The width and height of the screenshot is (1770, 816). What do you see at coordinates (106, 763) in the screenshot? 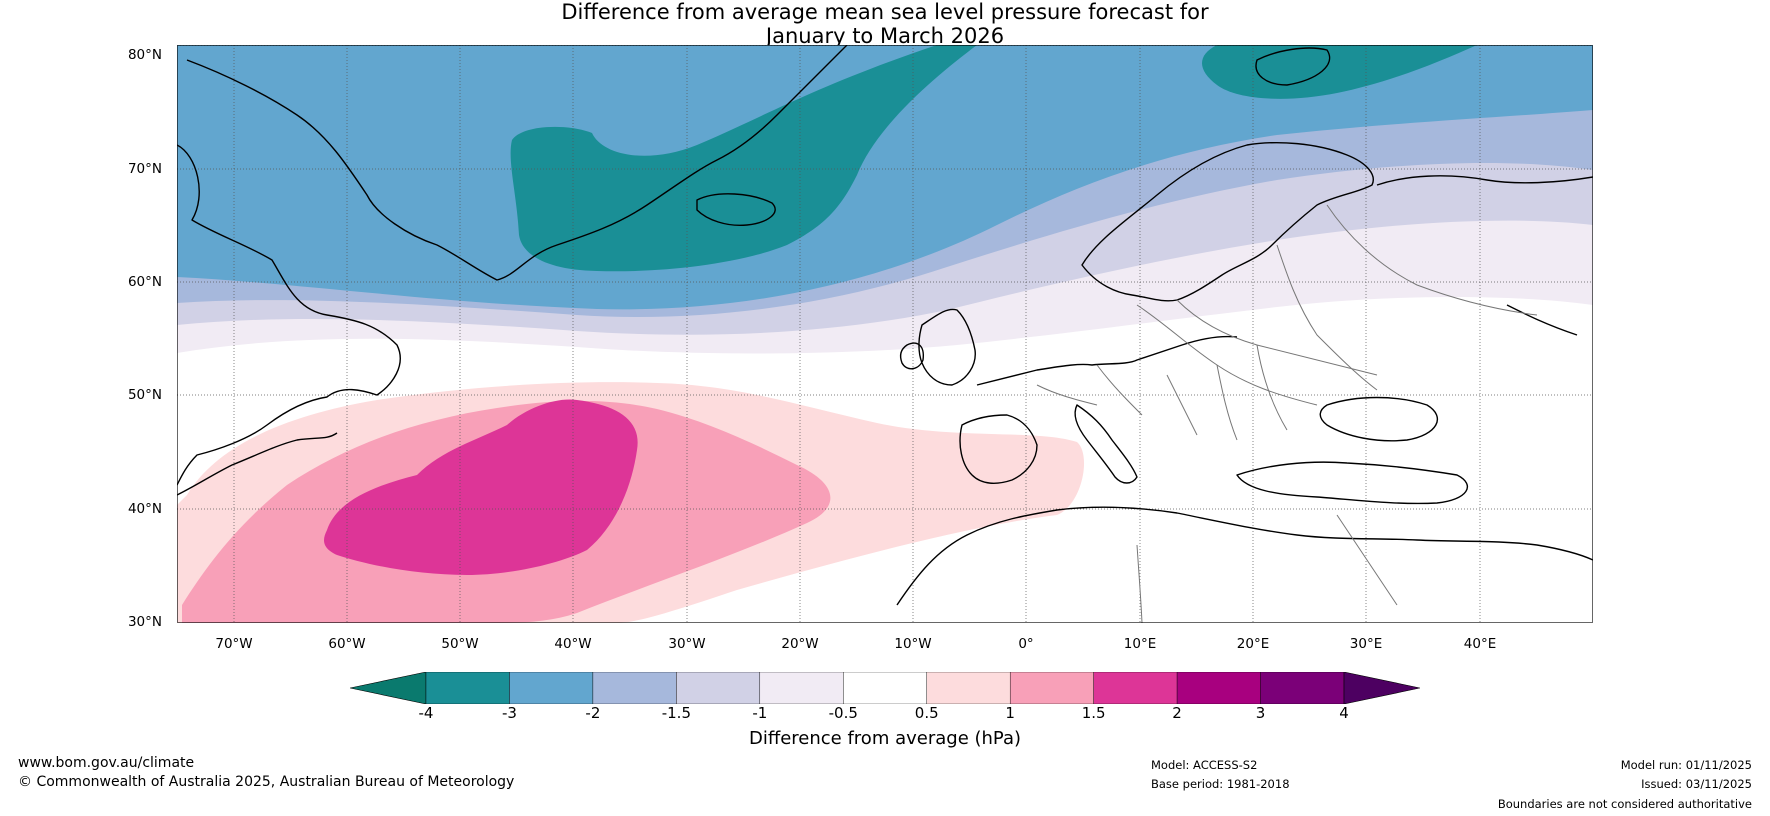
I see `footer-website: www.bom.gov.au/climate` at bounding box center [106, 763].